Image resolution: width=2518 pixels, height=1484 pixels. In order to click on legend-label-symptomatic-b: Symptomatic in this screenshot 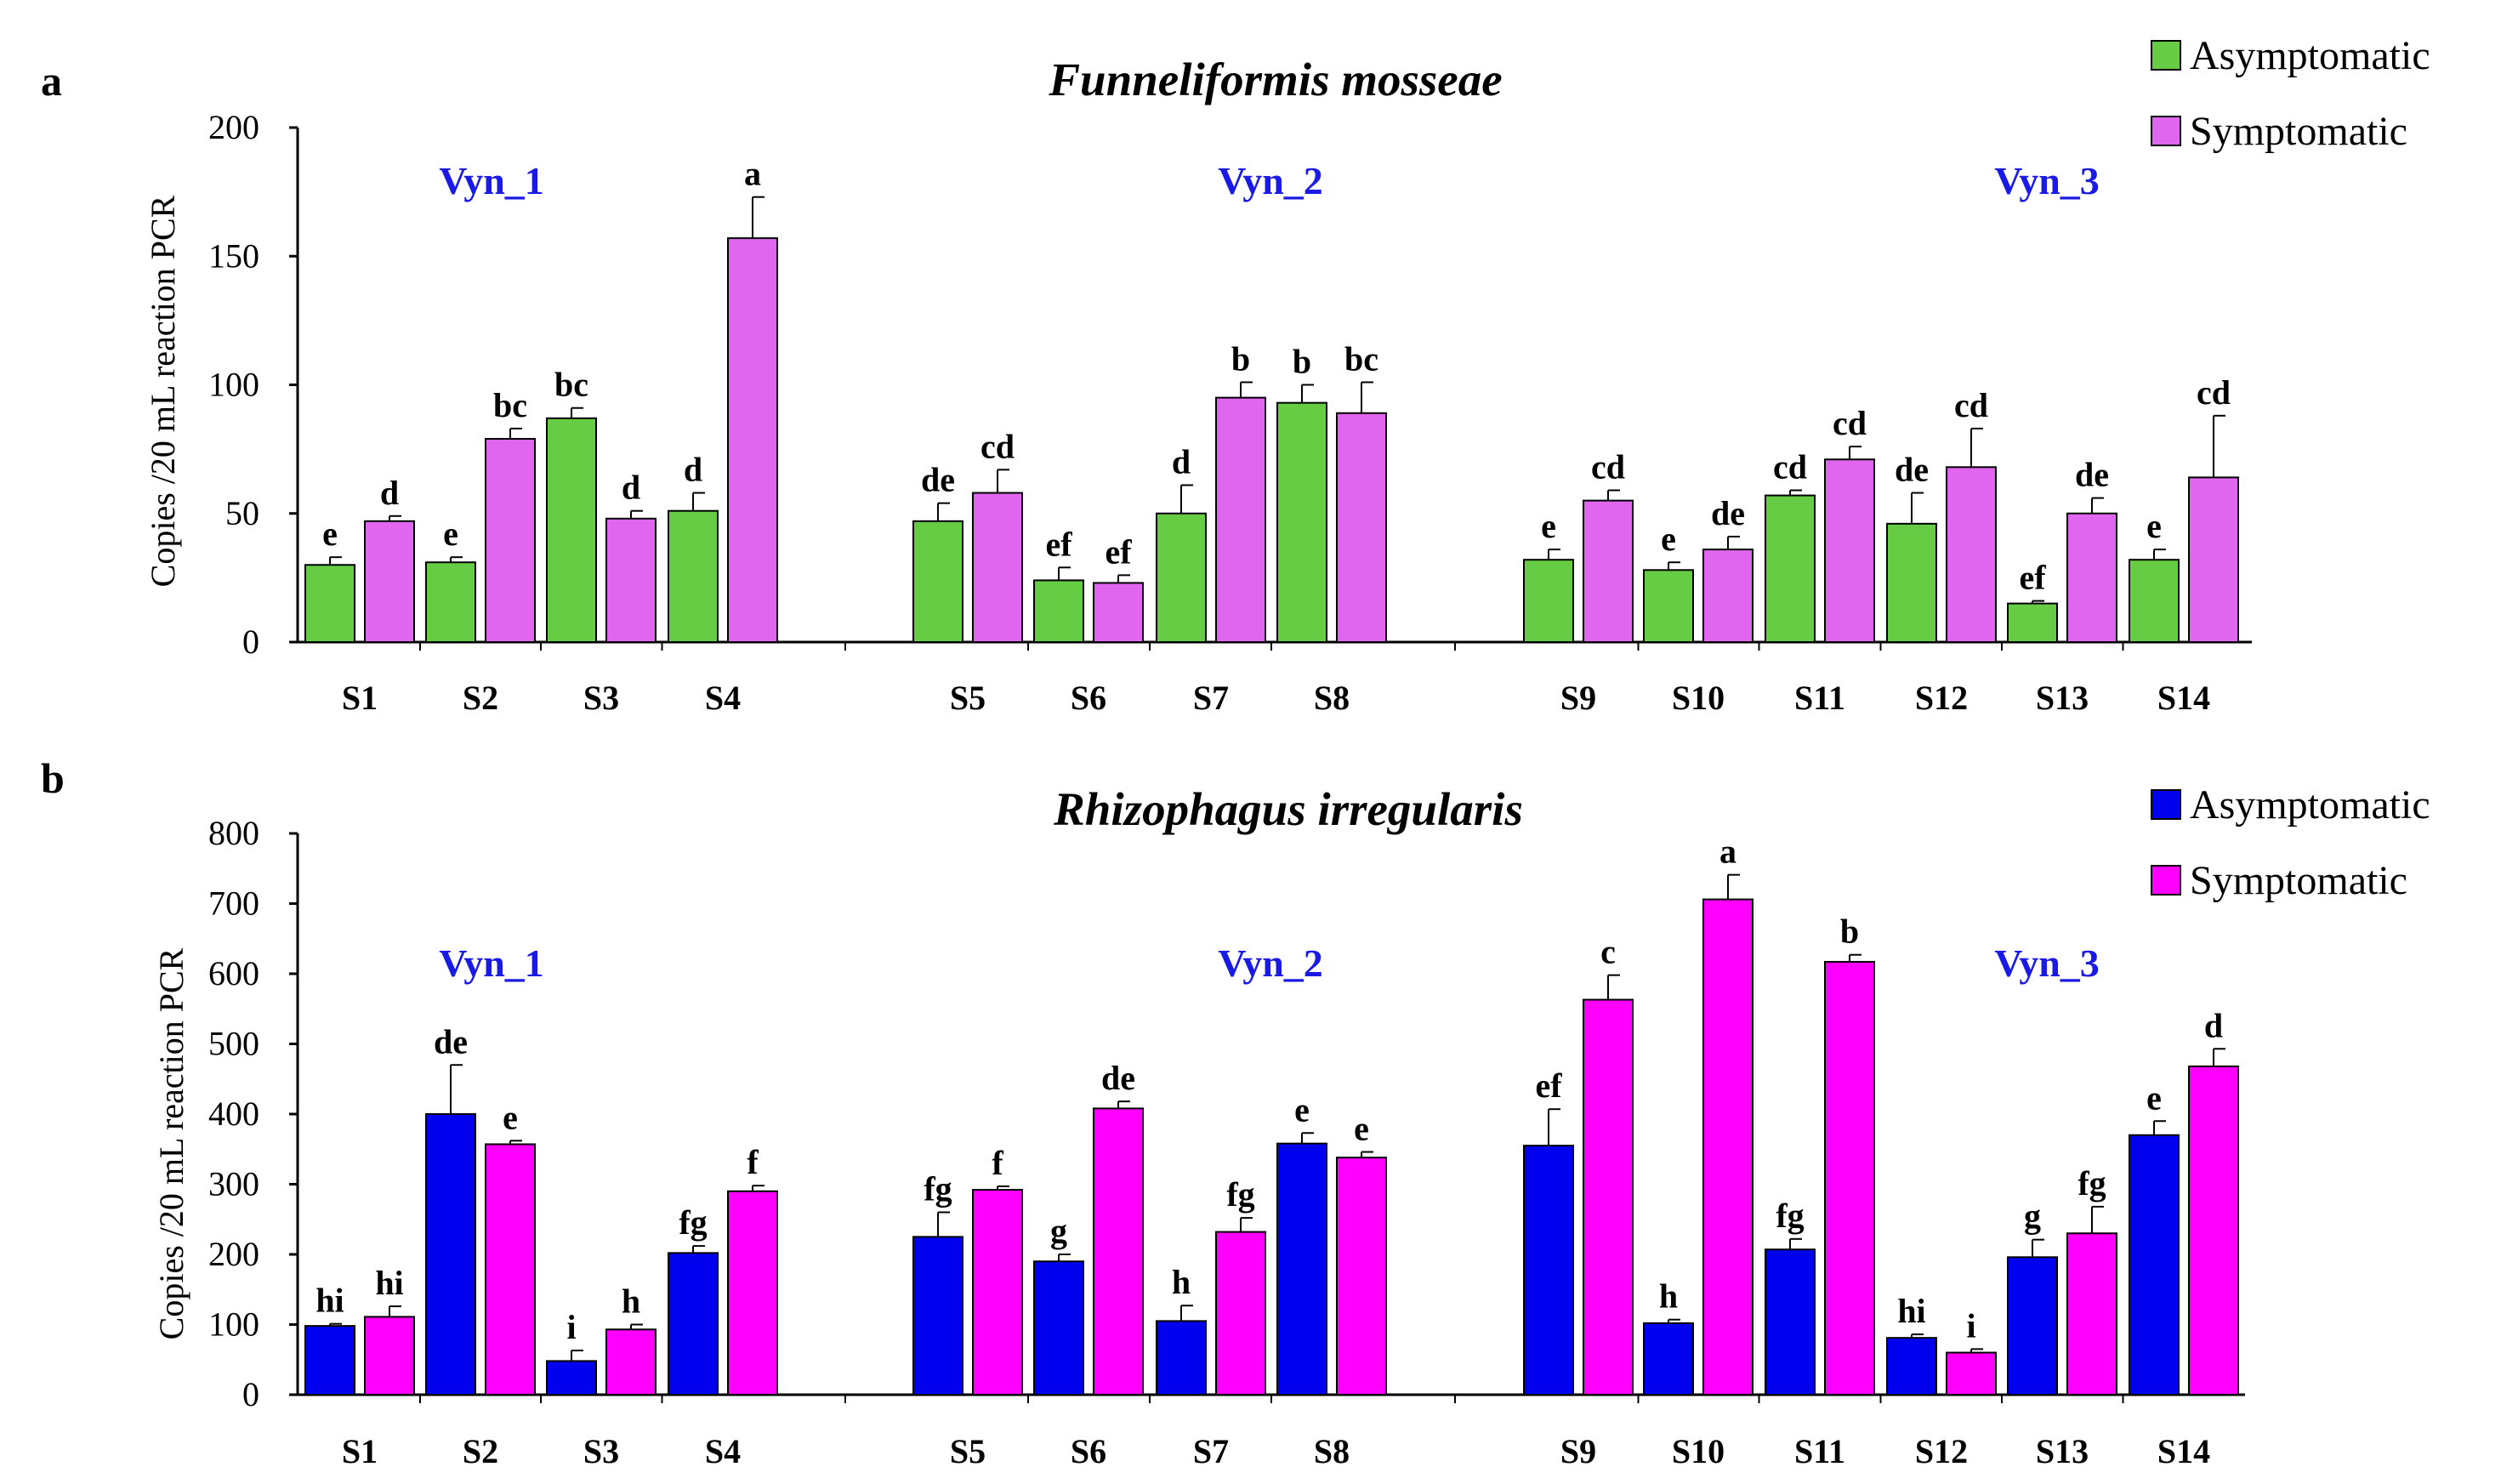, I will do `click(2299, 880)`.